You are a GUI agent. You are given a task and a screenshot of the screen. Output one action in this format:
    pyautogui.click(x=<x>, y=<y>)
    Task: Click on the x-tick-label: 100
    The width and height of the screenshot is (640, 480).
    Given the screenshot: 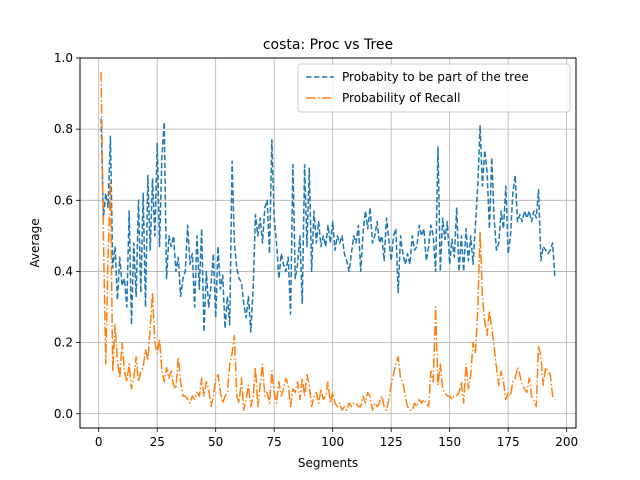 What is the action you would take?
    pyautogui.click(x=332, y=442)
    